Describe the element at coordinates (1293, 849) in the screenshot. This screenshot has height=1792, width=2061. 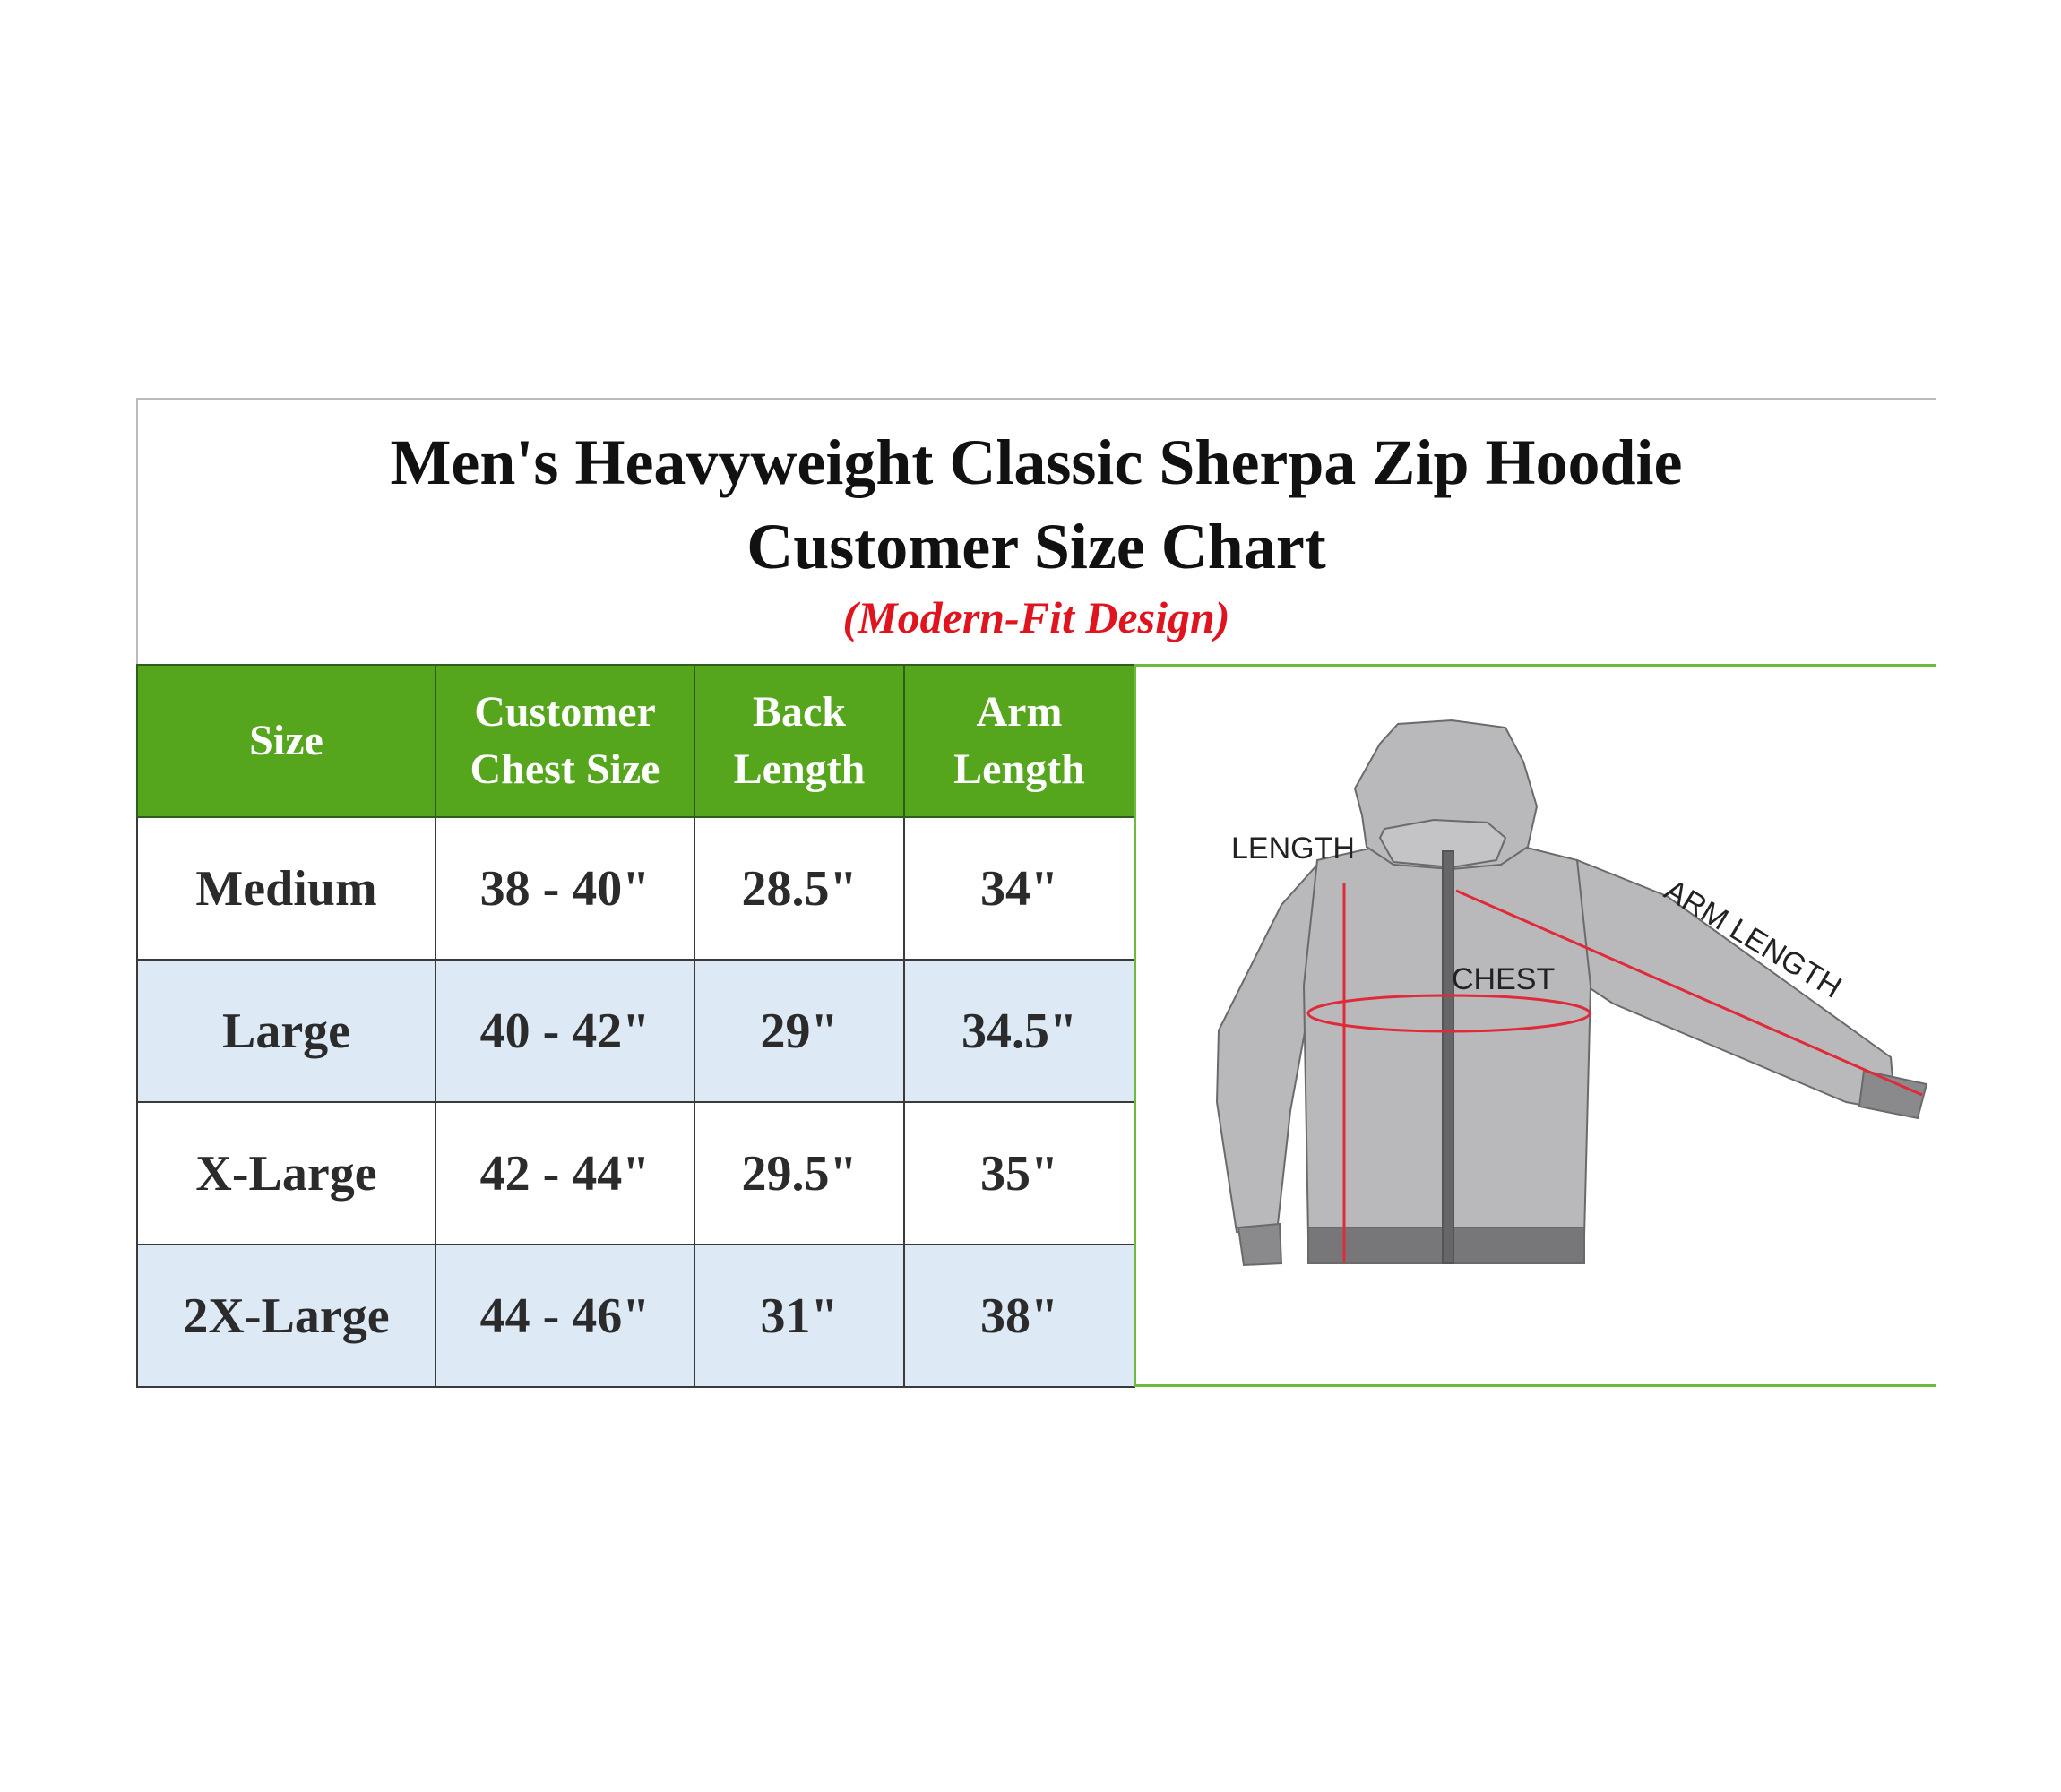
I see `length-label: LENGTH` at that location.